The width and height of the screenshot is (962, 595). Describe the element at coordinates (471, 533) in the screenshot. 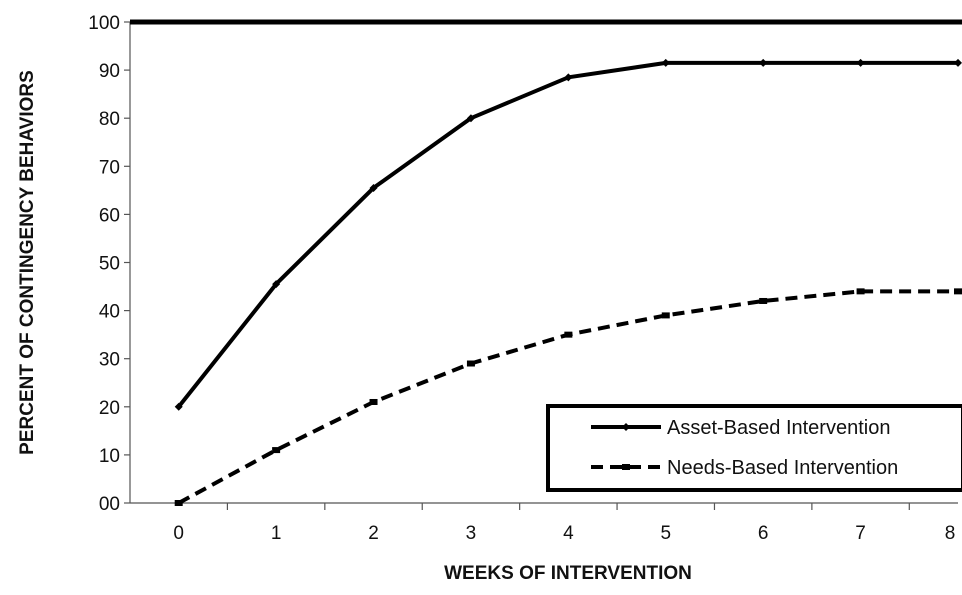

I see `x-tick-label: 3` at that location.